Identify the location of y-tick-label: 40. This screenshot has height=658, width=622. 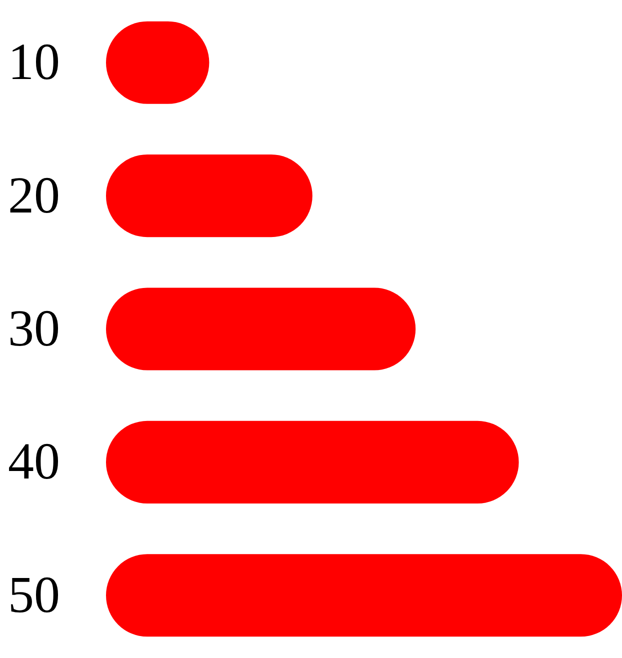
(34, 462).